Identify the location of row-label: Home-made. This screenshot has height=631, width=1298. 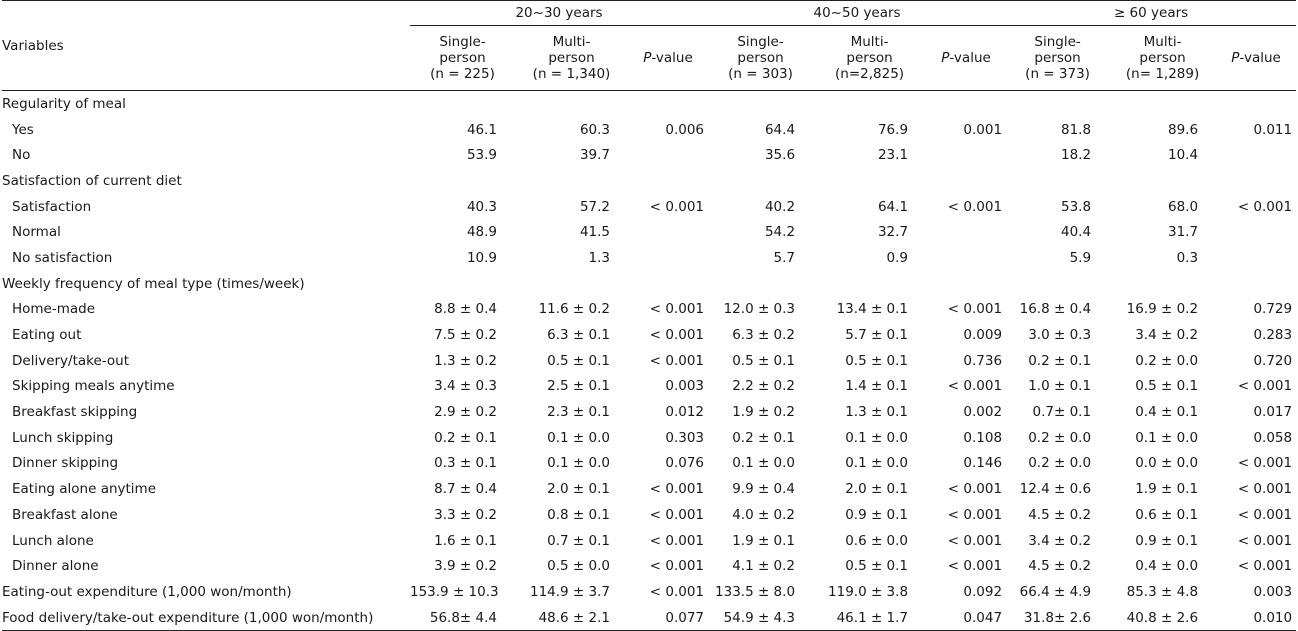
(54, 309).